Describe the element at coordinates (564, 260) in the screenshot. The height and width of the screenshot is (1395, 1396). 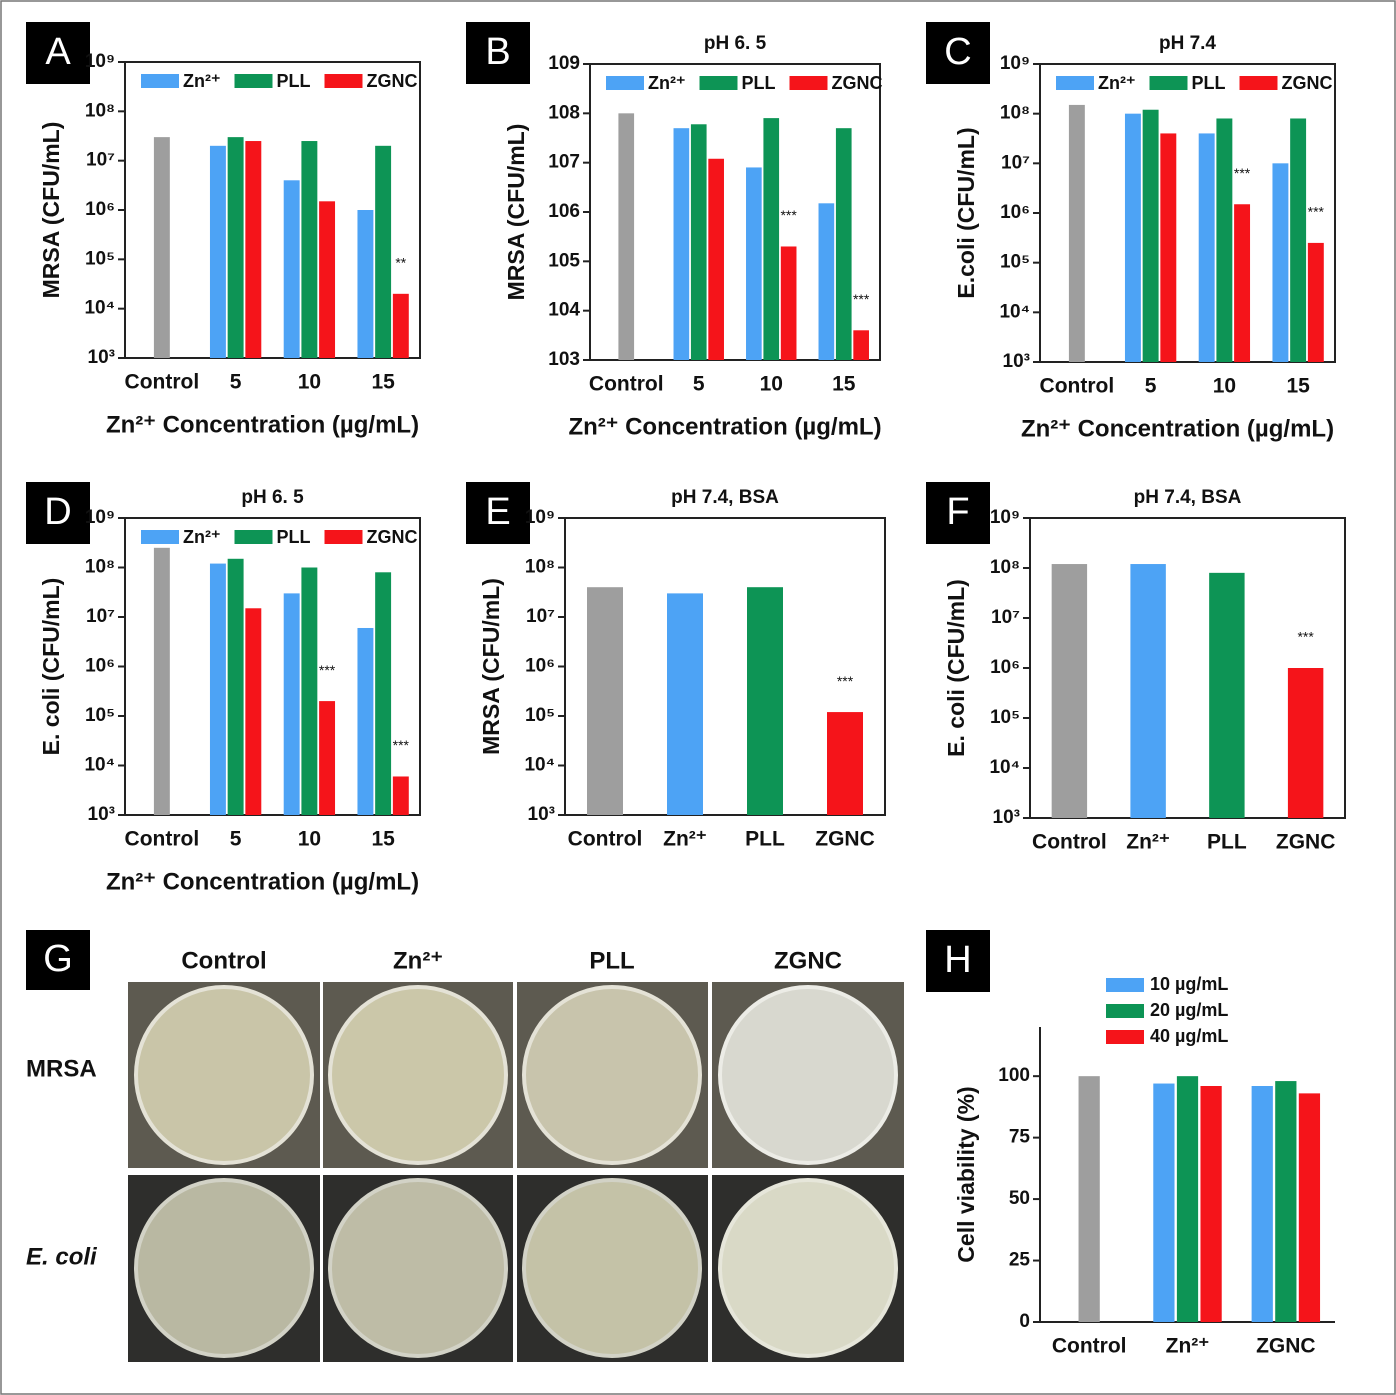
I see `y-tick-label: 105` at that location.